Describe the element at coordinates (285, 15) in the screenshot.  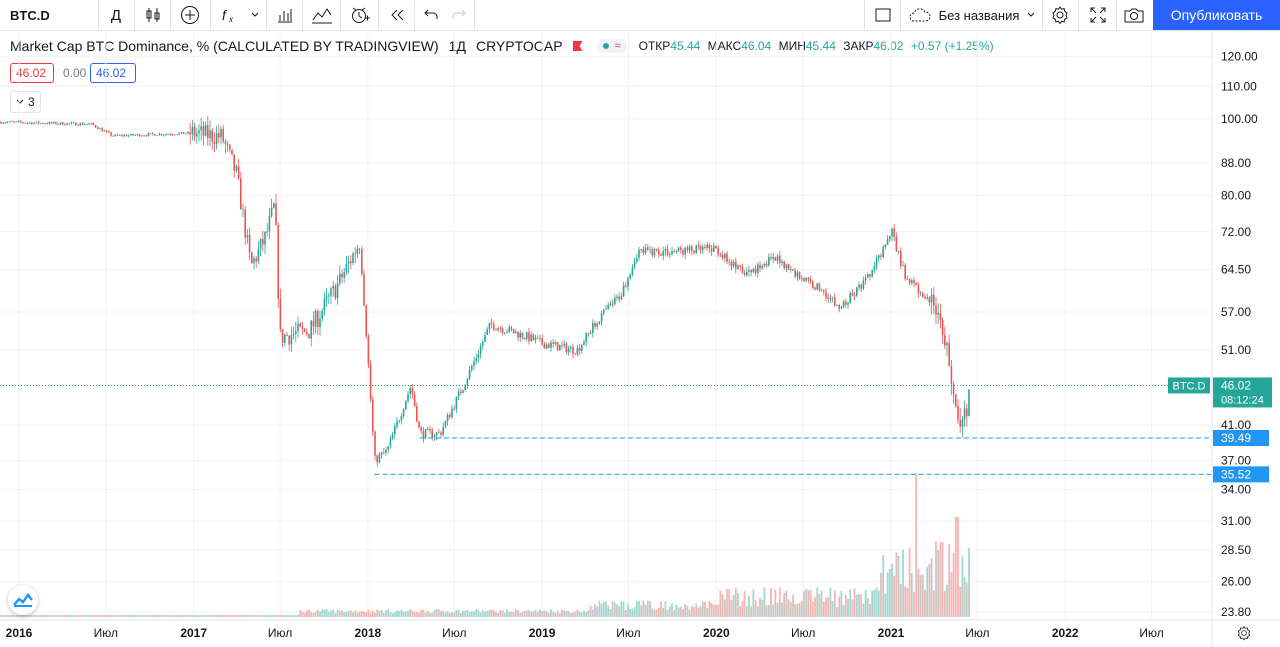
I see `bar-chart-icon` at that location.